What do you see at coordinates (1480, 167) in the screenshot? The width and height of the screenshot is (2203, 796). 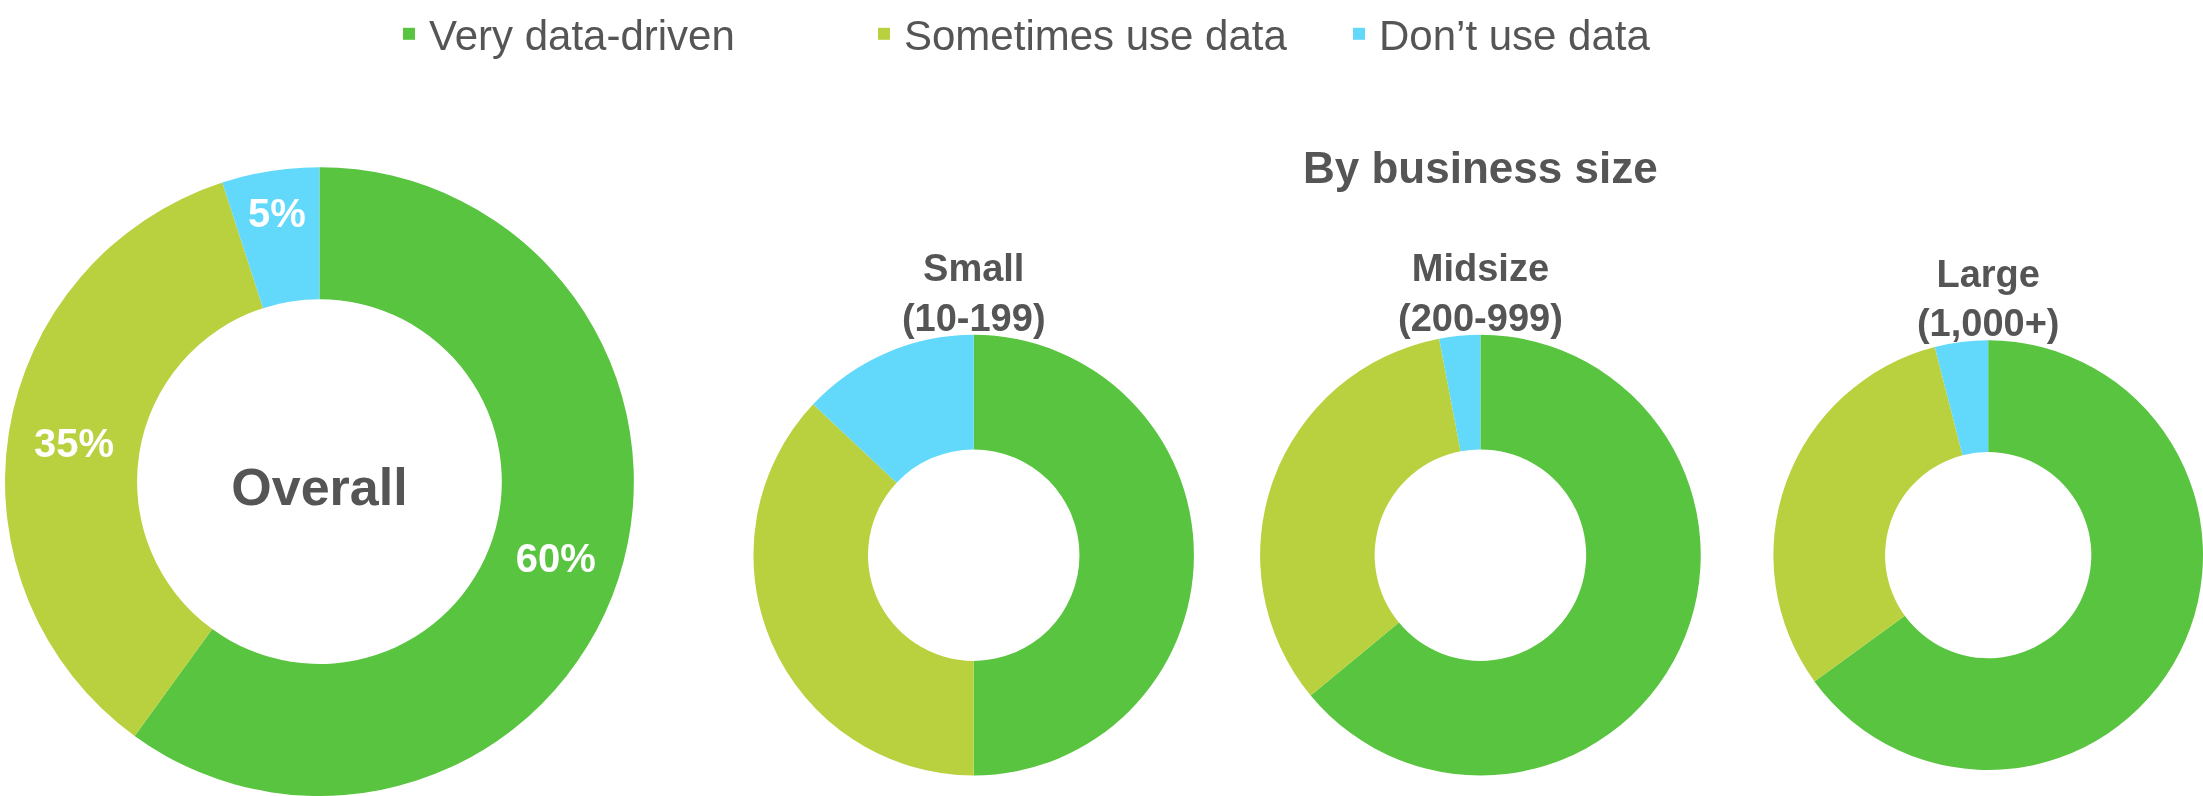 I see `text: By business size` at bounding box center [1480, 167].